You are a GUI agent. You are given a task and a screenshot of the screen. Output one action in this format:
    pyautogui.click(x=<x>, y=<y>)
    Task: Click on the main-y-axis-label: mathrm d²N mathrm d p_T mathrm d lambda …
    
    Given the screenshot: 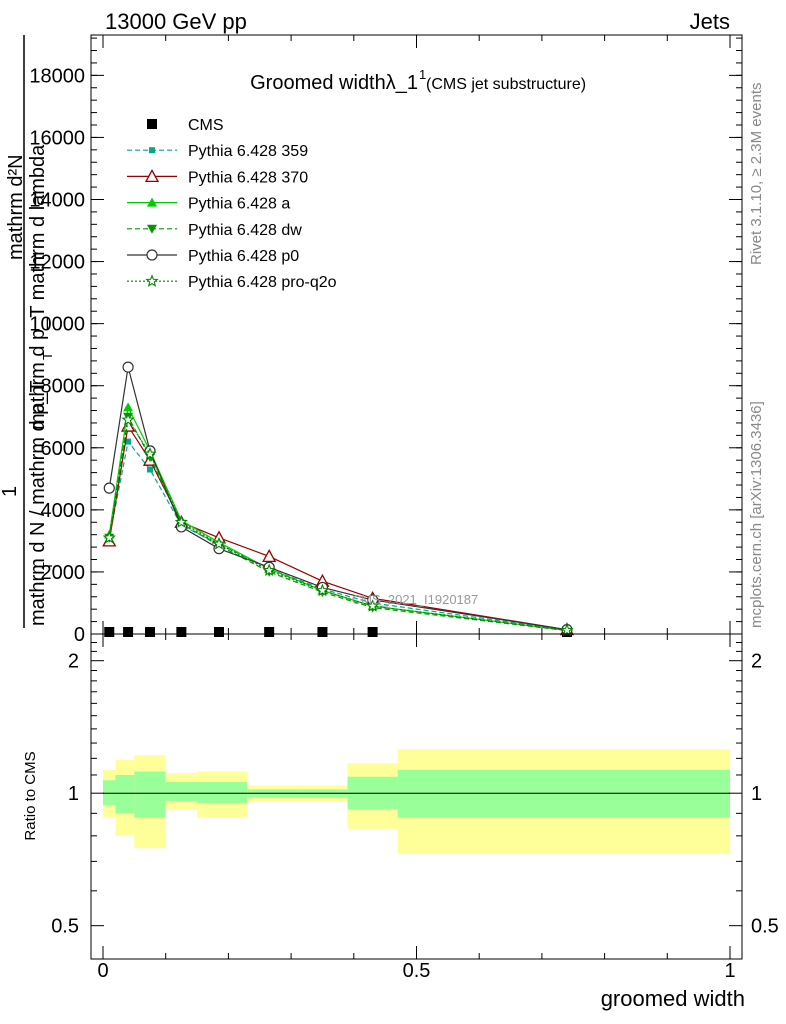 What is the action you would take?
    pyautogui.click(x=27, y=331)
    